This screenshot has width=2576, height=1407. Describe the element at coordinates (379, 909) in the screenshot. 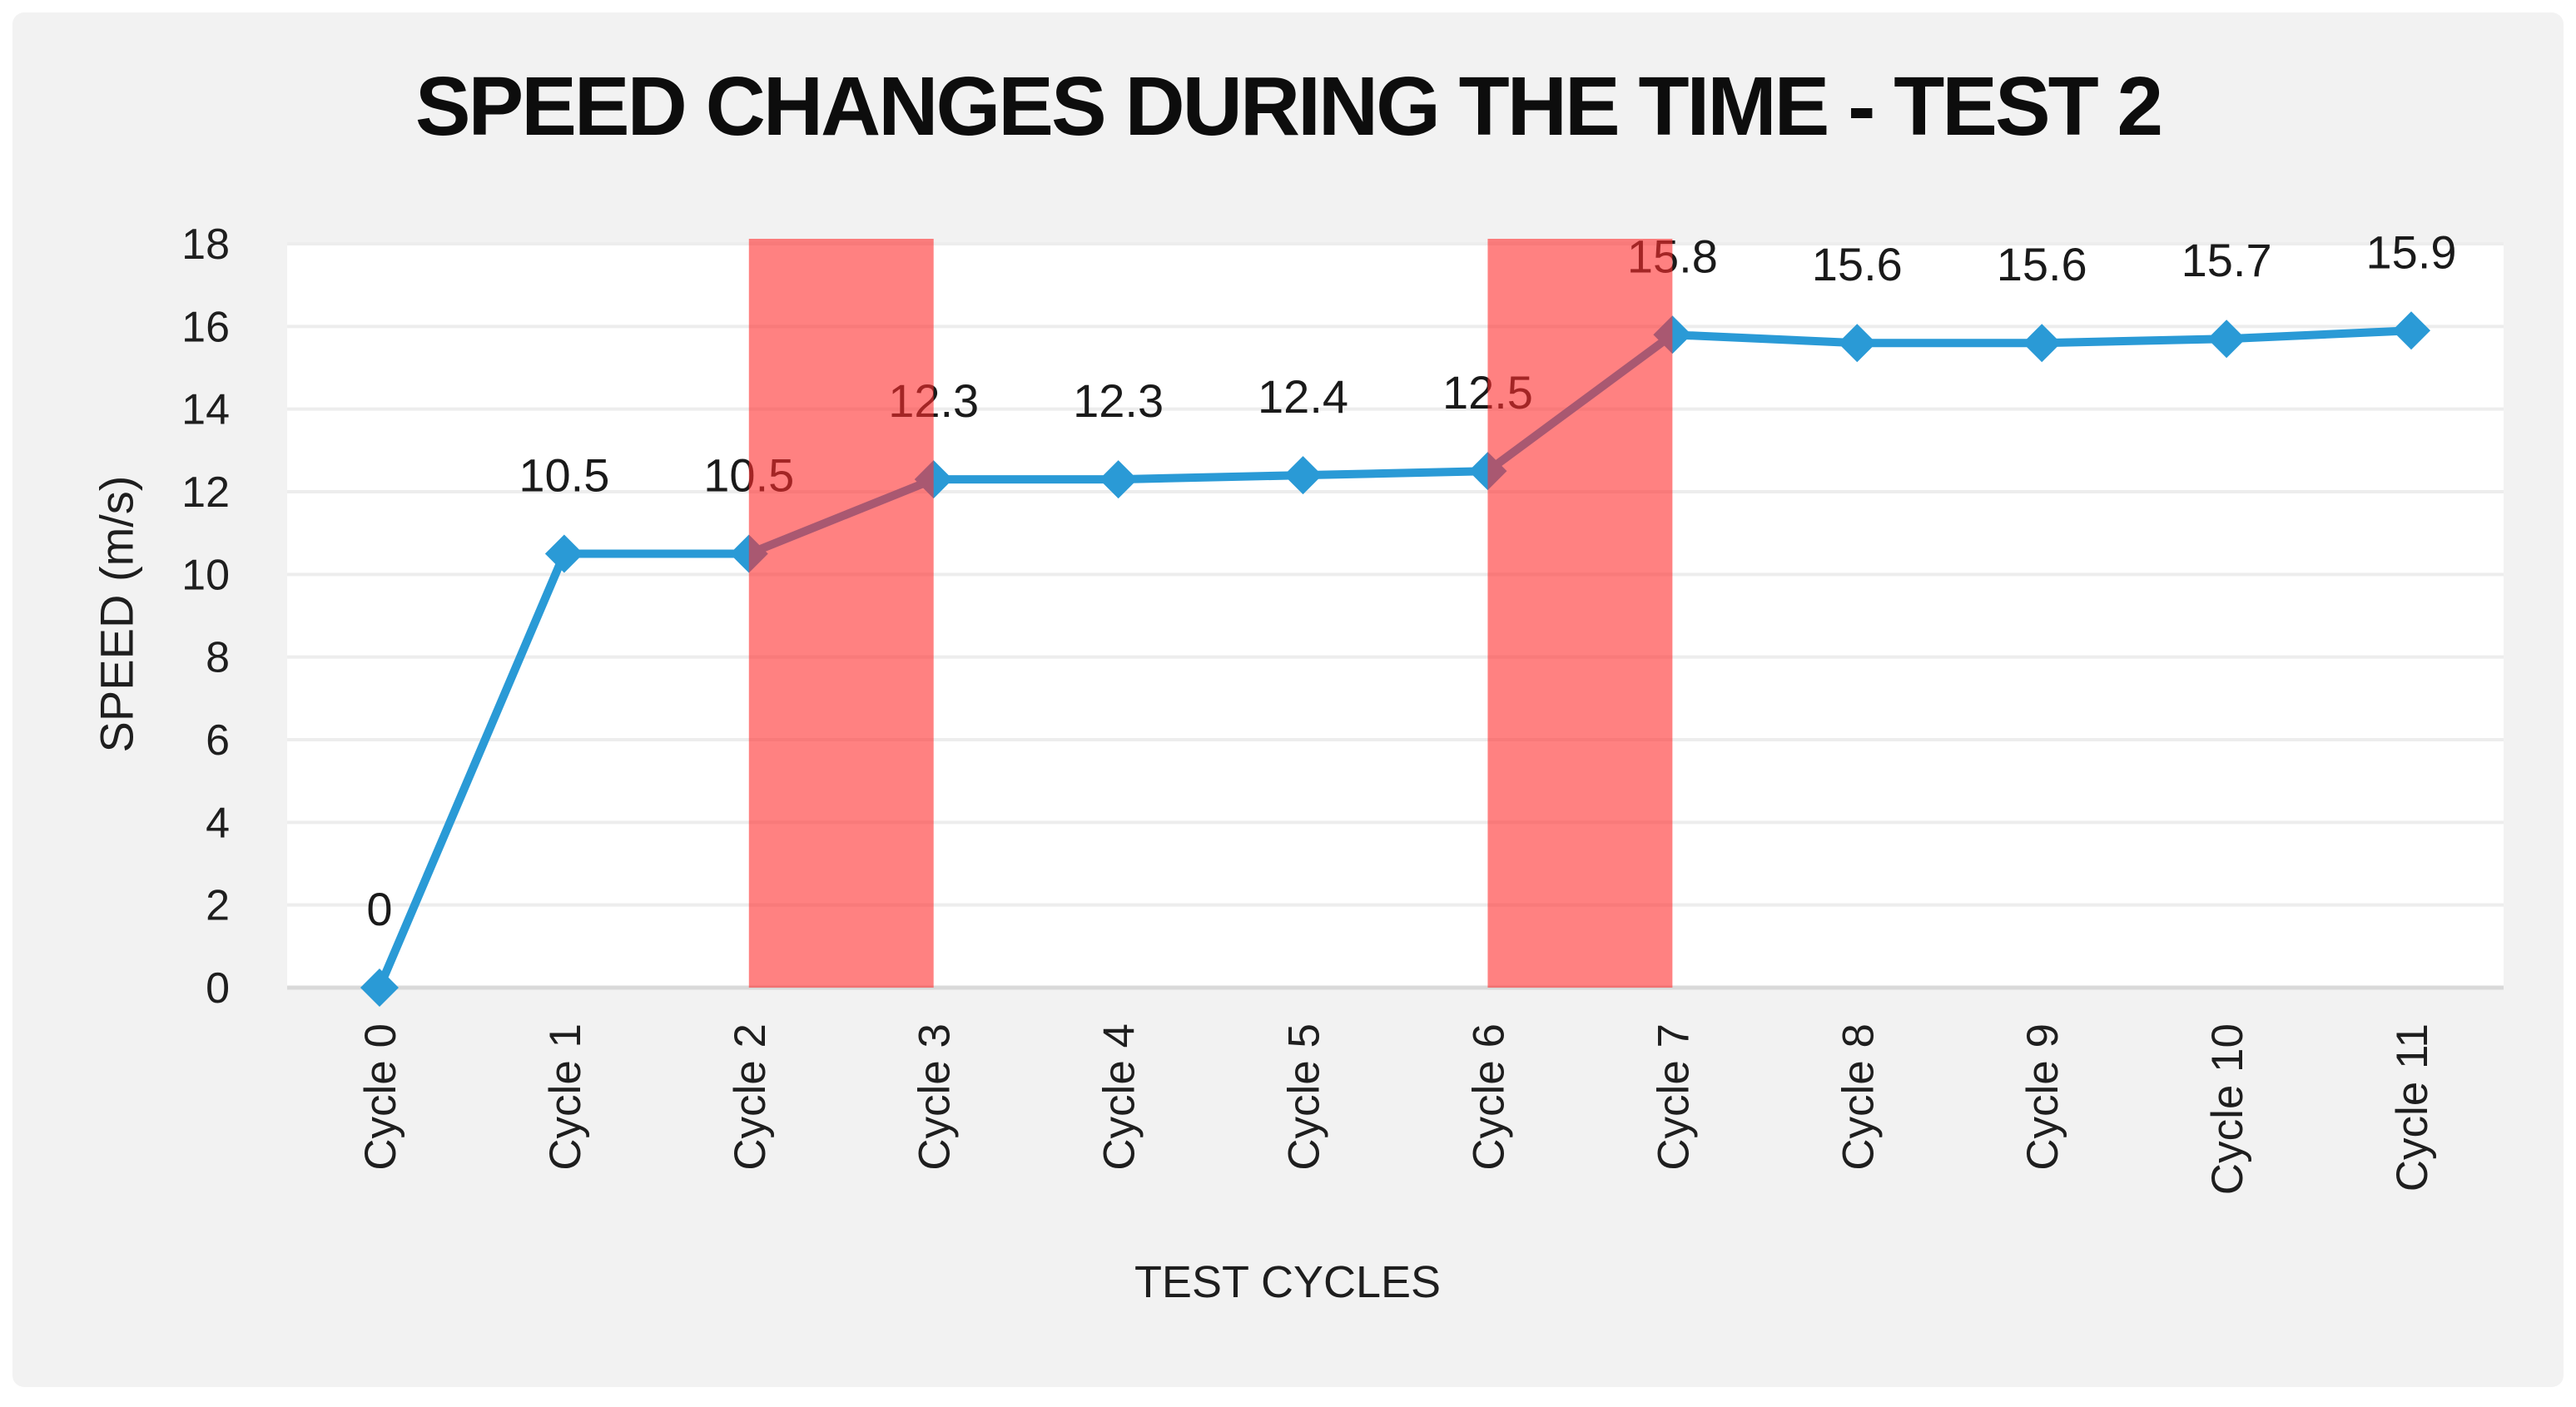

I see `data-label: 0` at that location.